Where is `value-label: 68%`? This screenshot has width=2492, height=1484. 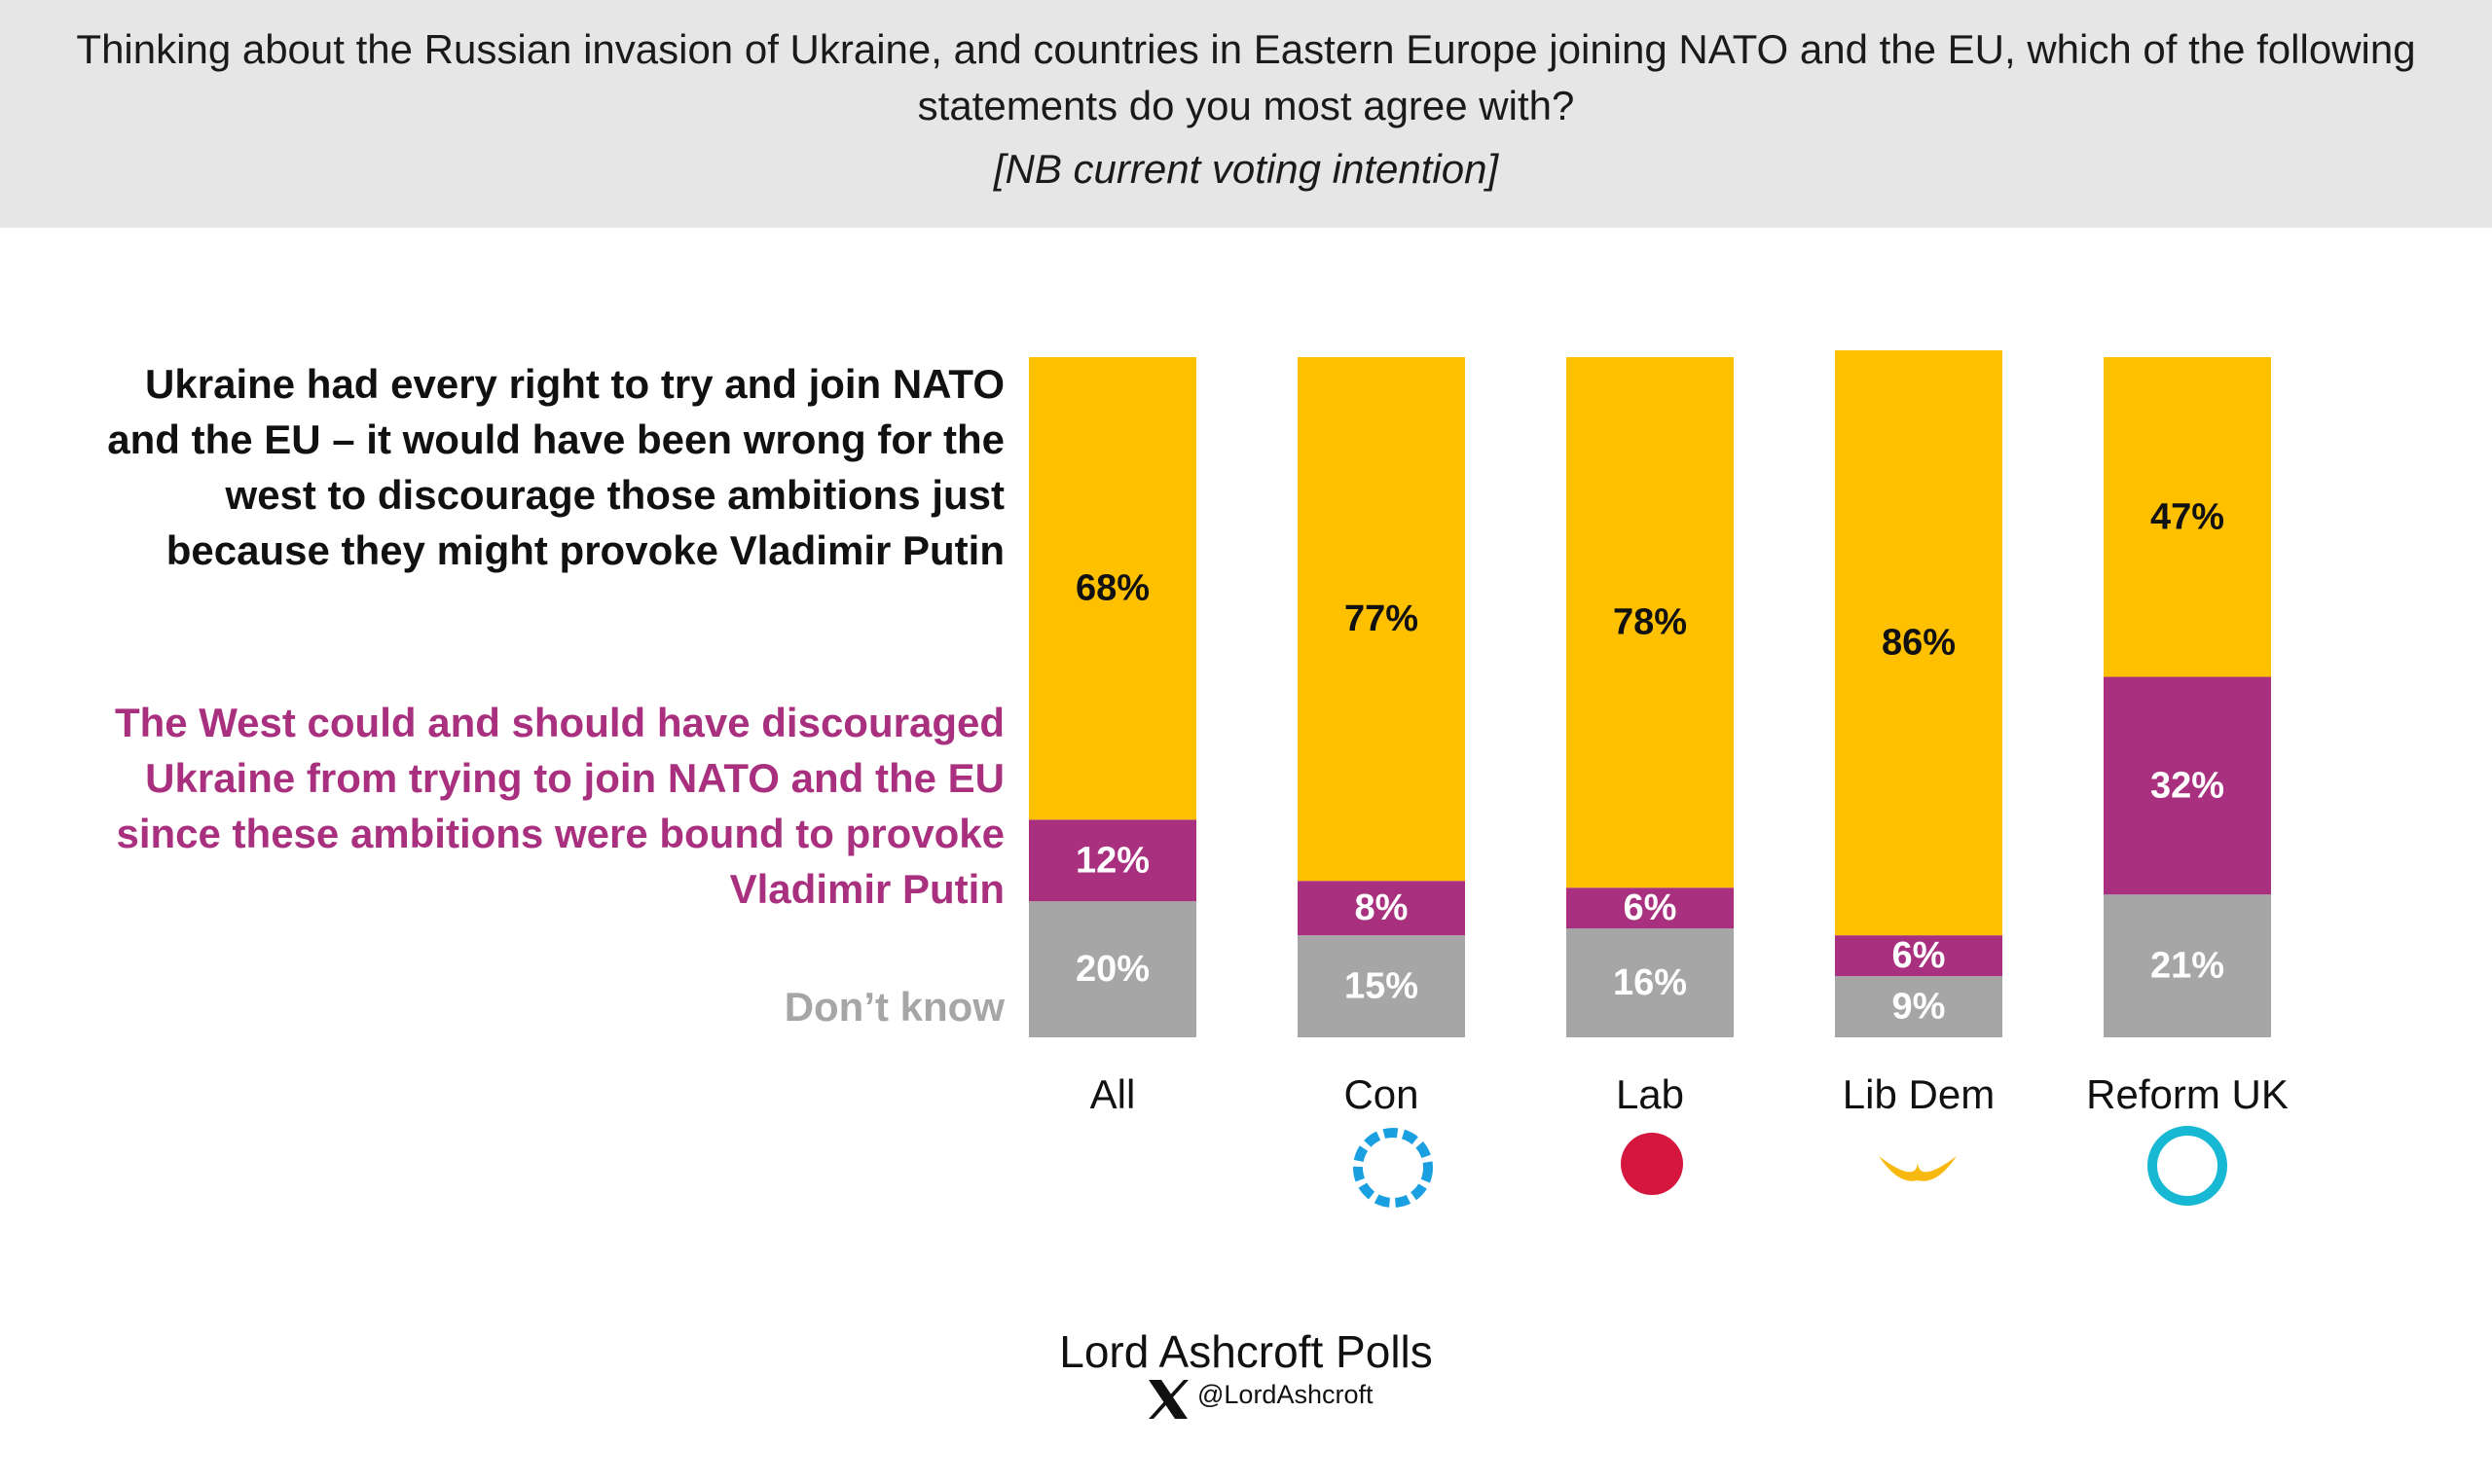
value-label: 68% is located at coordinates (1113, 588).